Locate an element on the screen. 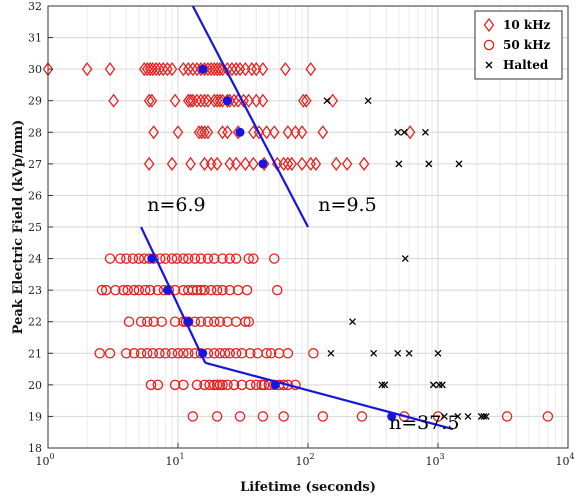 The height and width of the screenshot is (496, 584). y-axis-title: Peak Electric Field (kVp/mm) is located at coordinates (18, 227).